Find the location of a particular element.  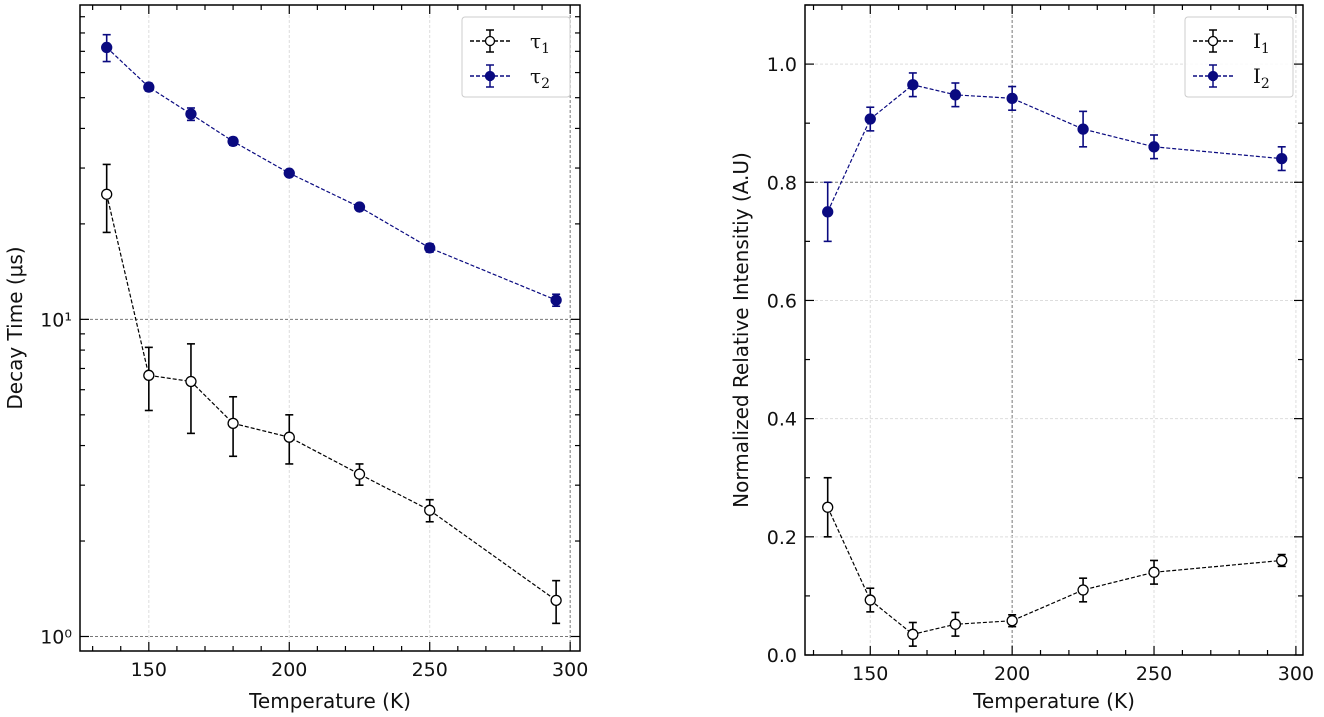

y-tick-label: 1.0 is located at coordinates (782, 65).